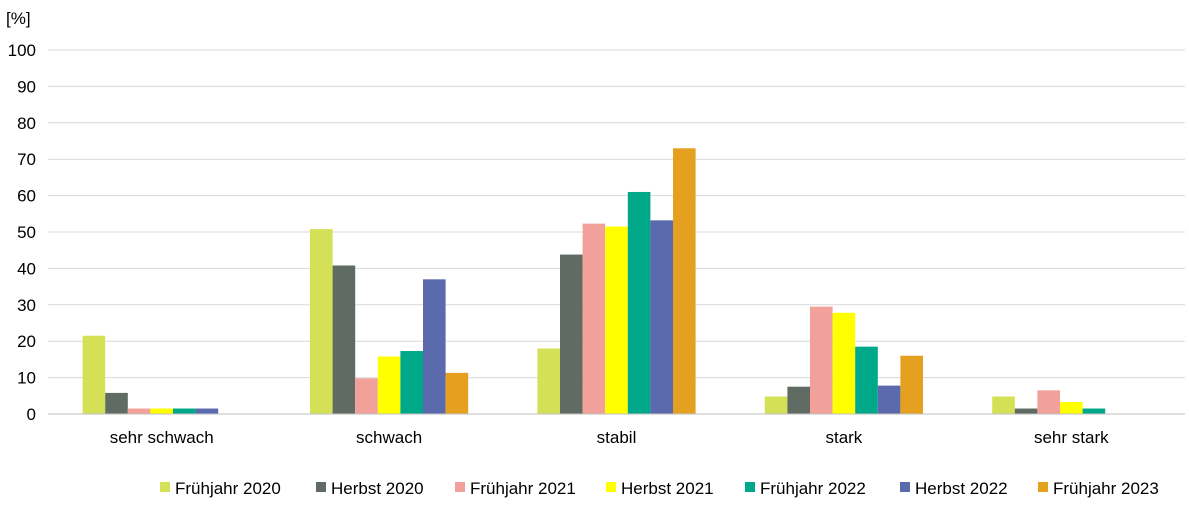 The image size is (1189, 506). I want to click on legend-label: Herbst 2021, so click(667, 488).